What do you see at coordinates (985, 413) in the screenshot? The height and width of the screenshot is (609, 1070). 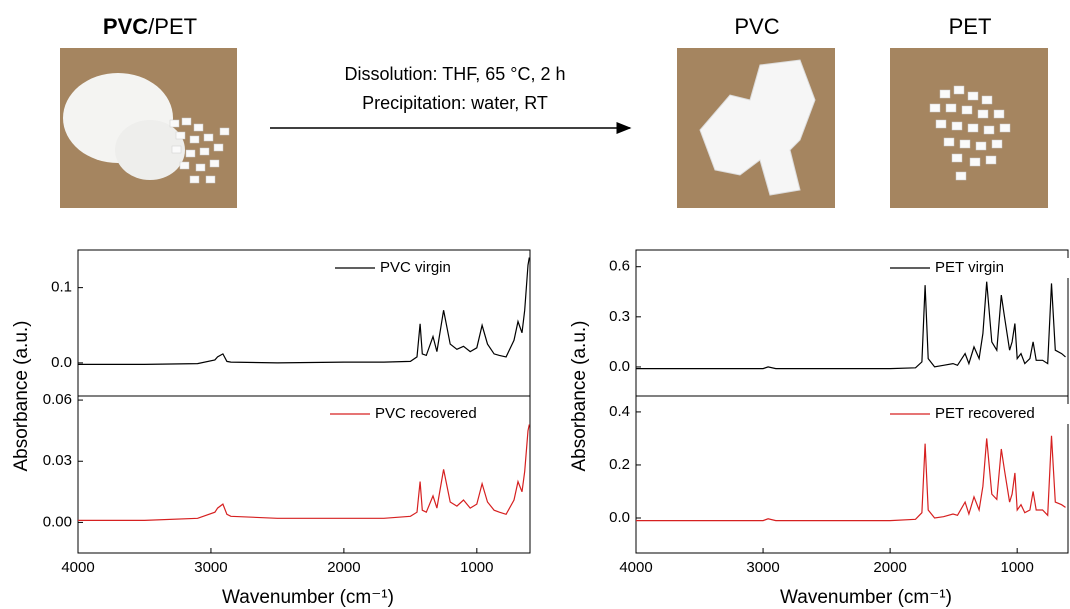 I see `legend-label: PET recovered` at bounding box center [985, 413].